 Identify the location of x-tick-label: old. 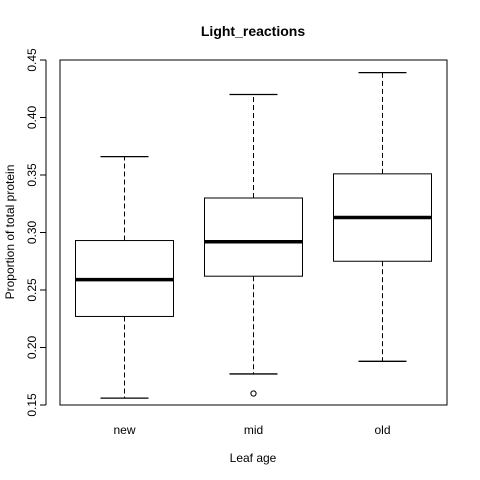
(382, 430).